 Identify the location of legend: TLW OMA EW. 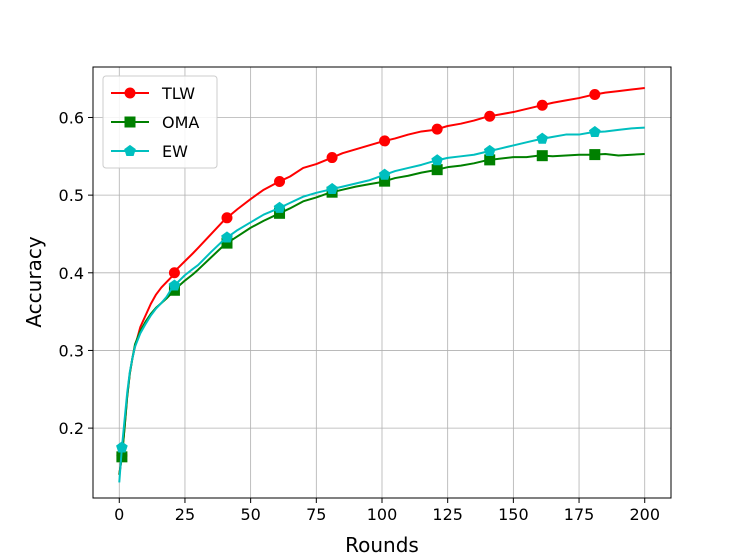
(160, 122).